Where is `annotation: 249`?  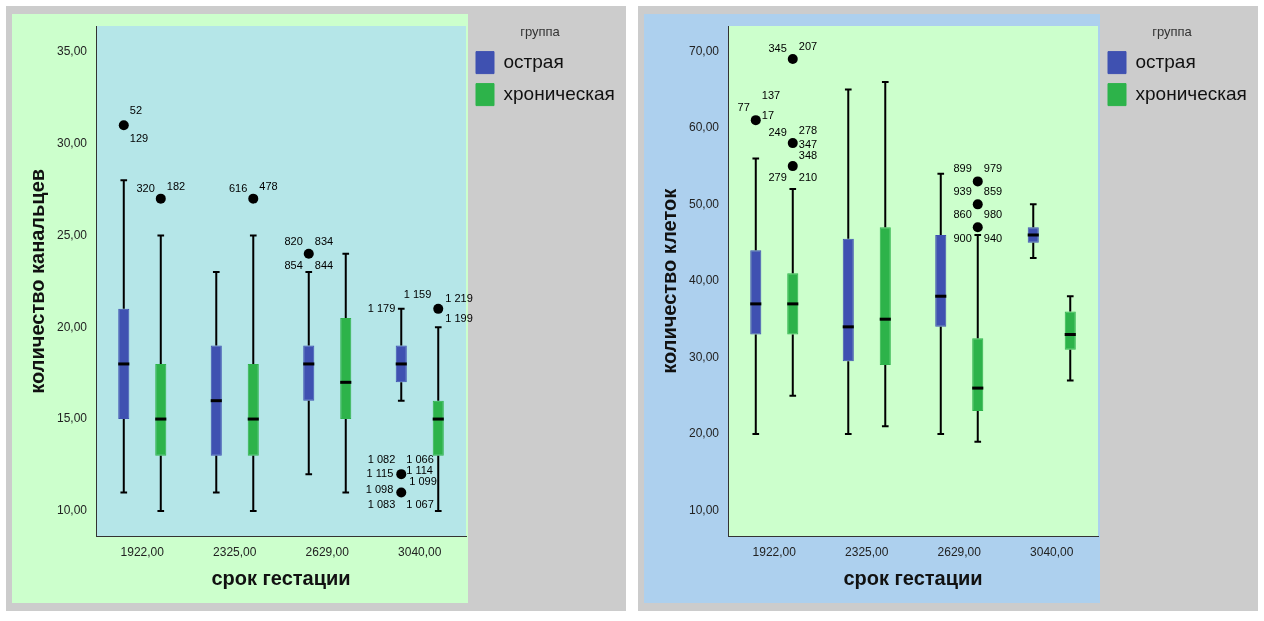
annotation: 249 is located at coordinates (777, 132).